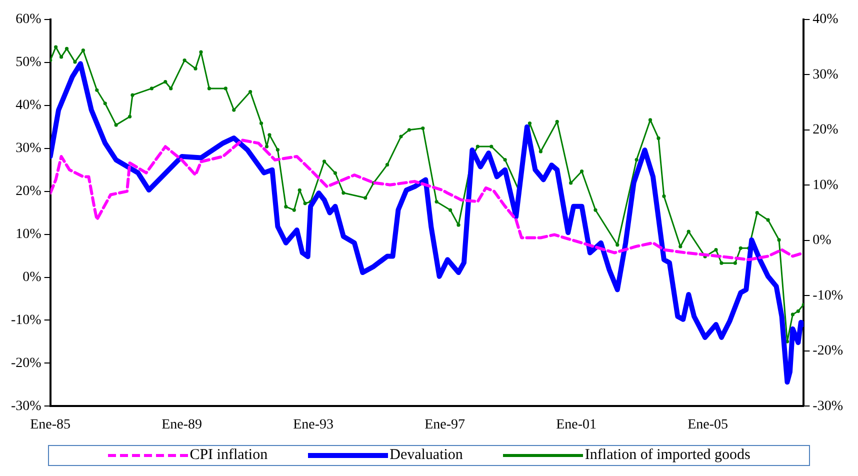 This screenshot has height=476, width=858. I want to click on x-tick-label: Ene-01, so click(576, 424).